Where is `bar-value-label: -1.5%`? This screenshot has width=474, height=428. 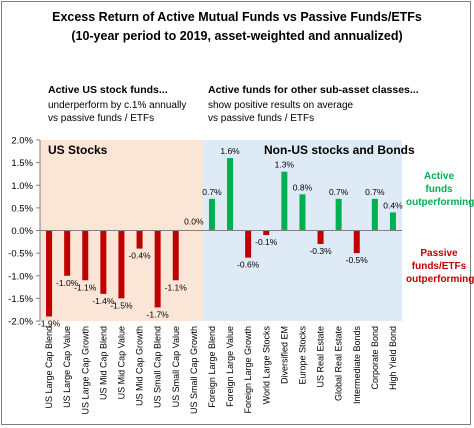 bar-value-label: -1.5% is located at coordinates (121, 305).